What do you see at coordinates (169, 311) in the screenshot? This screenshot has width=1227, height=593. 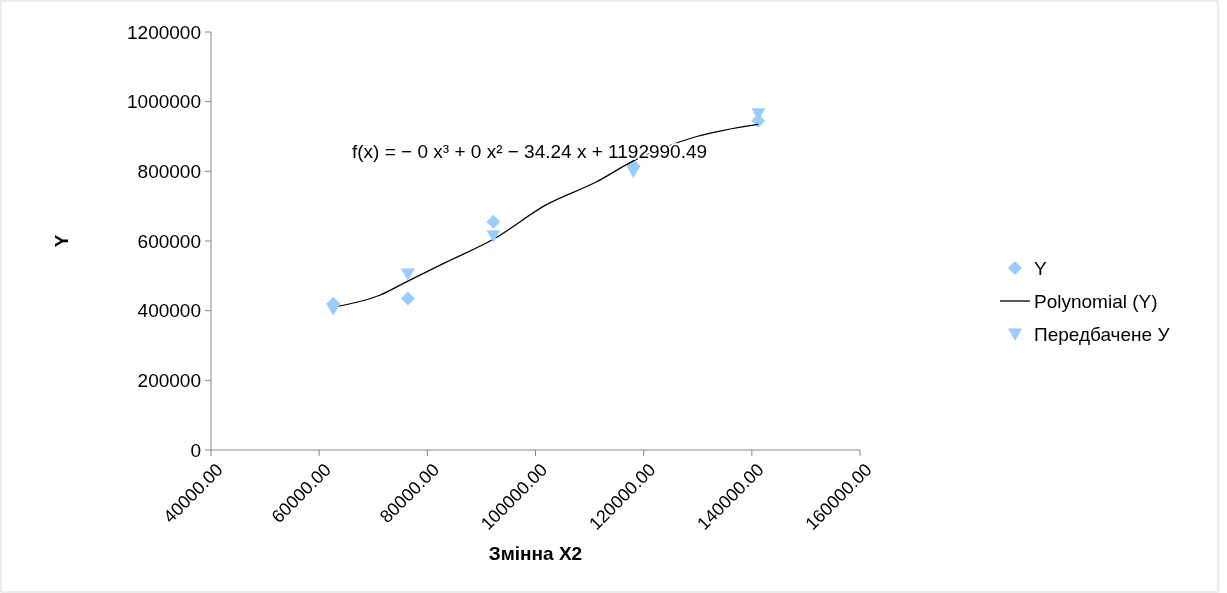 I see `y-tick-label: 400000` at bounding box center [169, 311].